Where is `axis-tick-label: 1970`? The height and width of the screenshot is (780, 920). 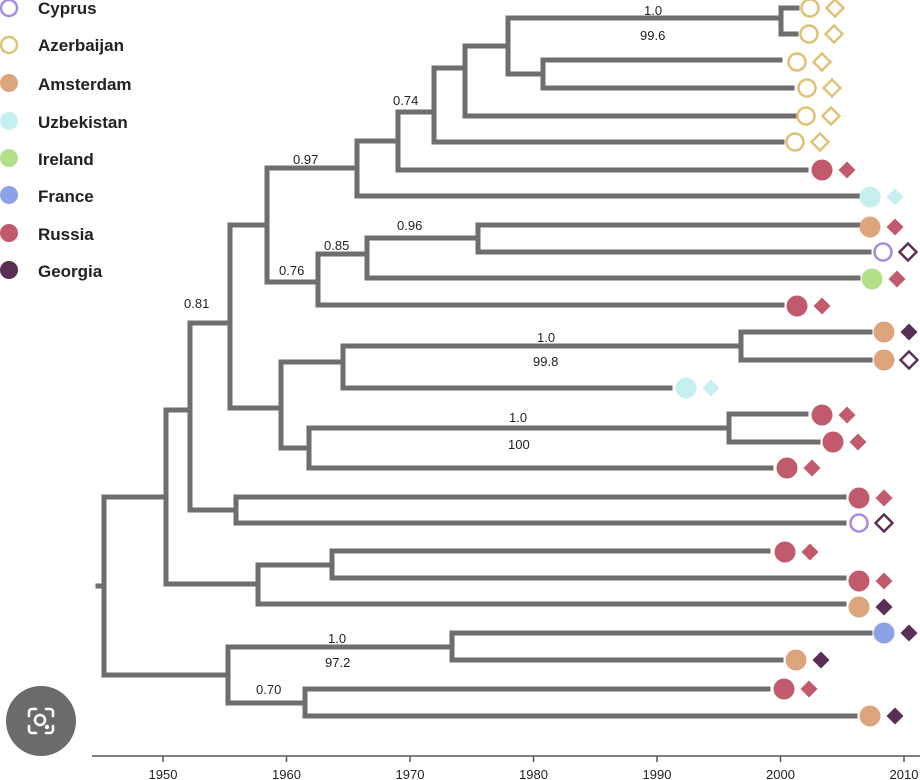 axis-tick-label: 1970 is located at coordinates (410, 773).